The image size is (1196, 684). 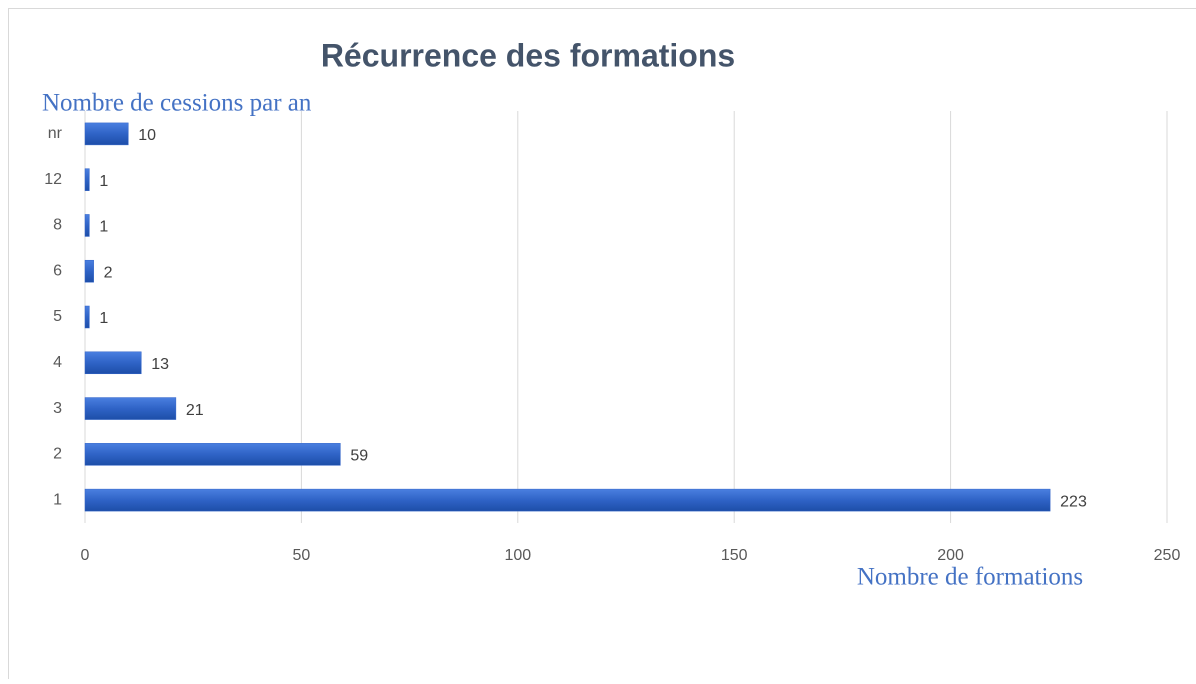 I want to click on y-axis-title: Nombre de cessions par an, so click(x=177, y=103).